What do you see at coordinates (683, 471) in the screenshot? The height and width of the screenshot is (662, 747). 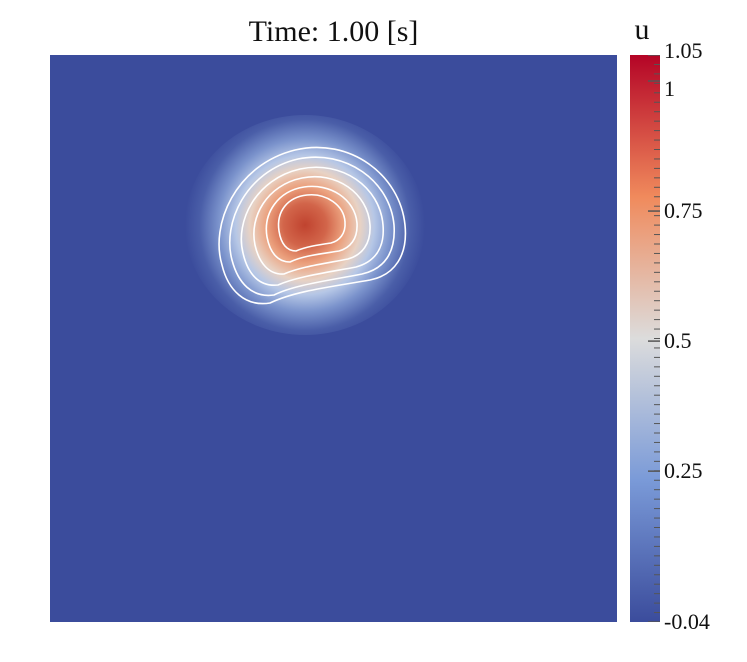 I see `colorbar-tick-label: 0.25` at bounding box center [683, 471].